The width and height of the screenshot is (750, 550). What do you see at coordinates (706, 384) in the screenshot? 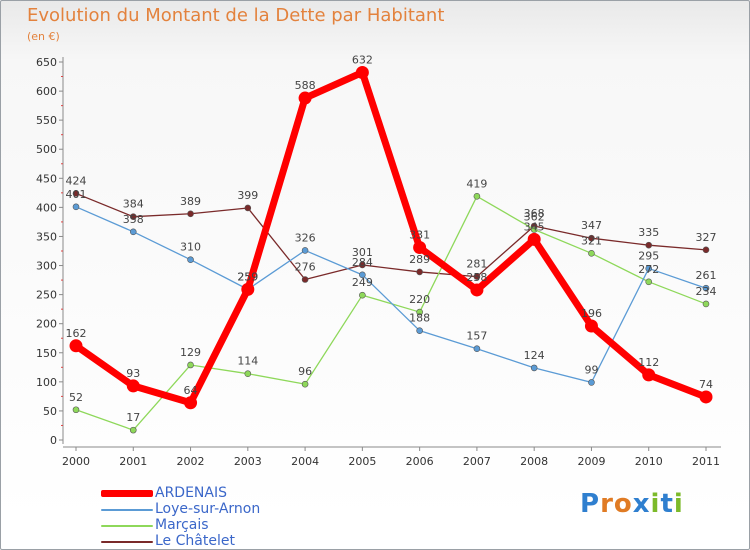
I see `data-label: 74` at bounding box center [706, 384].